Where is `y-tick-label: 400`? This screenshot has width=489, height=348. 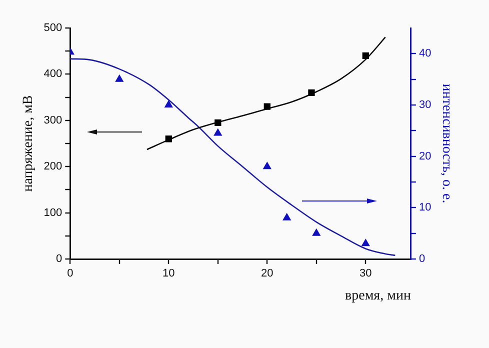 y-tick-label: 400 is located at coordinates (53, 74).